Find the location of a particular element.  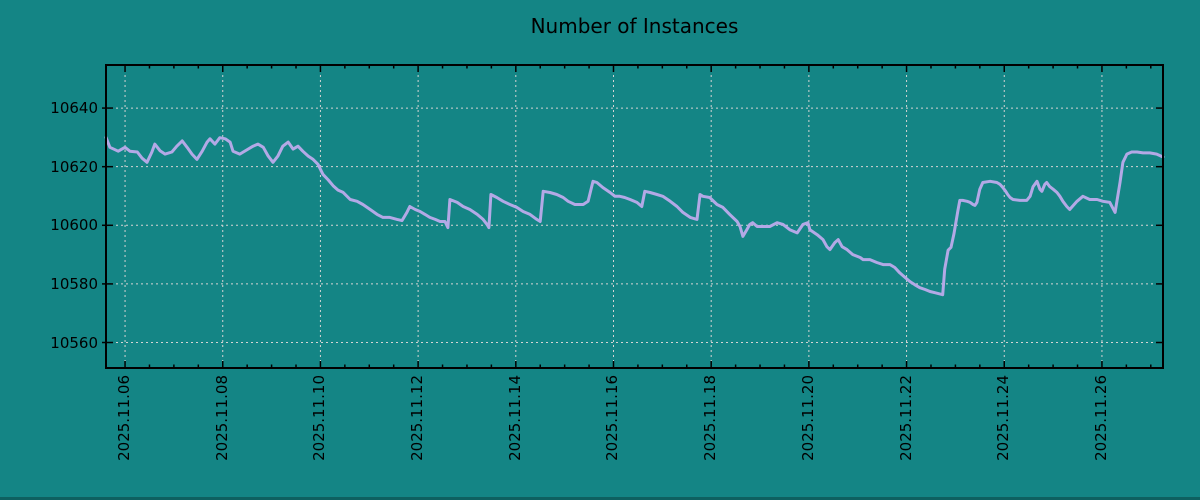

x-tick-label: 2025.11.12 is located at coordinates (417, 418).